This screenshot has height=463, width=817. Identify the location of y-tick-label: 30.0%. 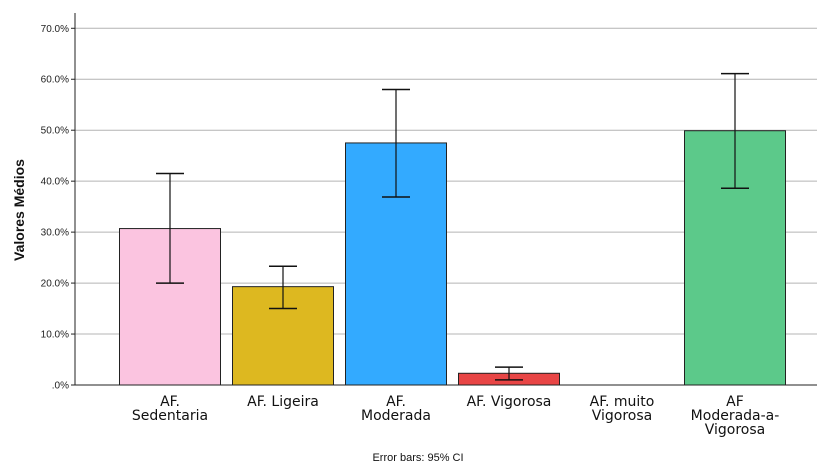
(55, 233).